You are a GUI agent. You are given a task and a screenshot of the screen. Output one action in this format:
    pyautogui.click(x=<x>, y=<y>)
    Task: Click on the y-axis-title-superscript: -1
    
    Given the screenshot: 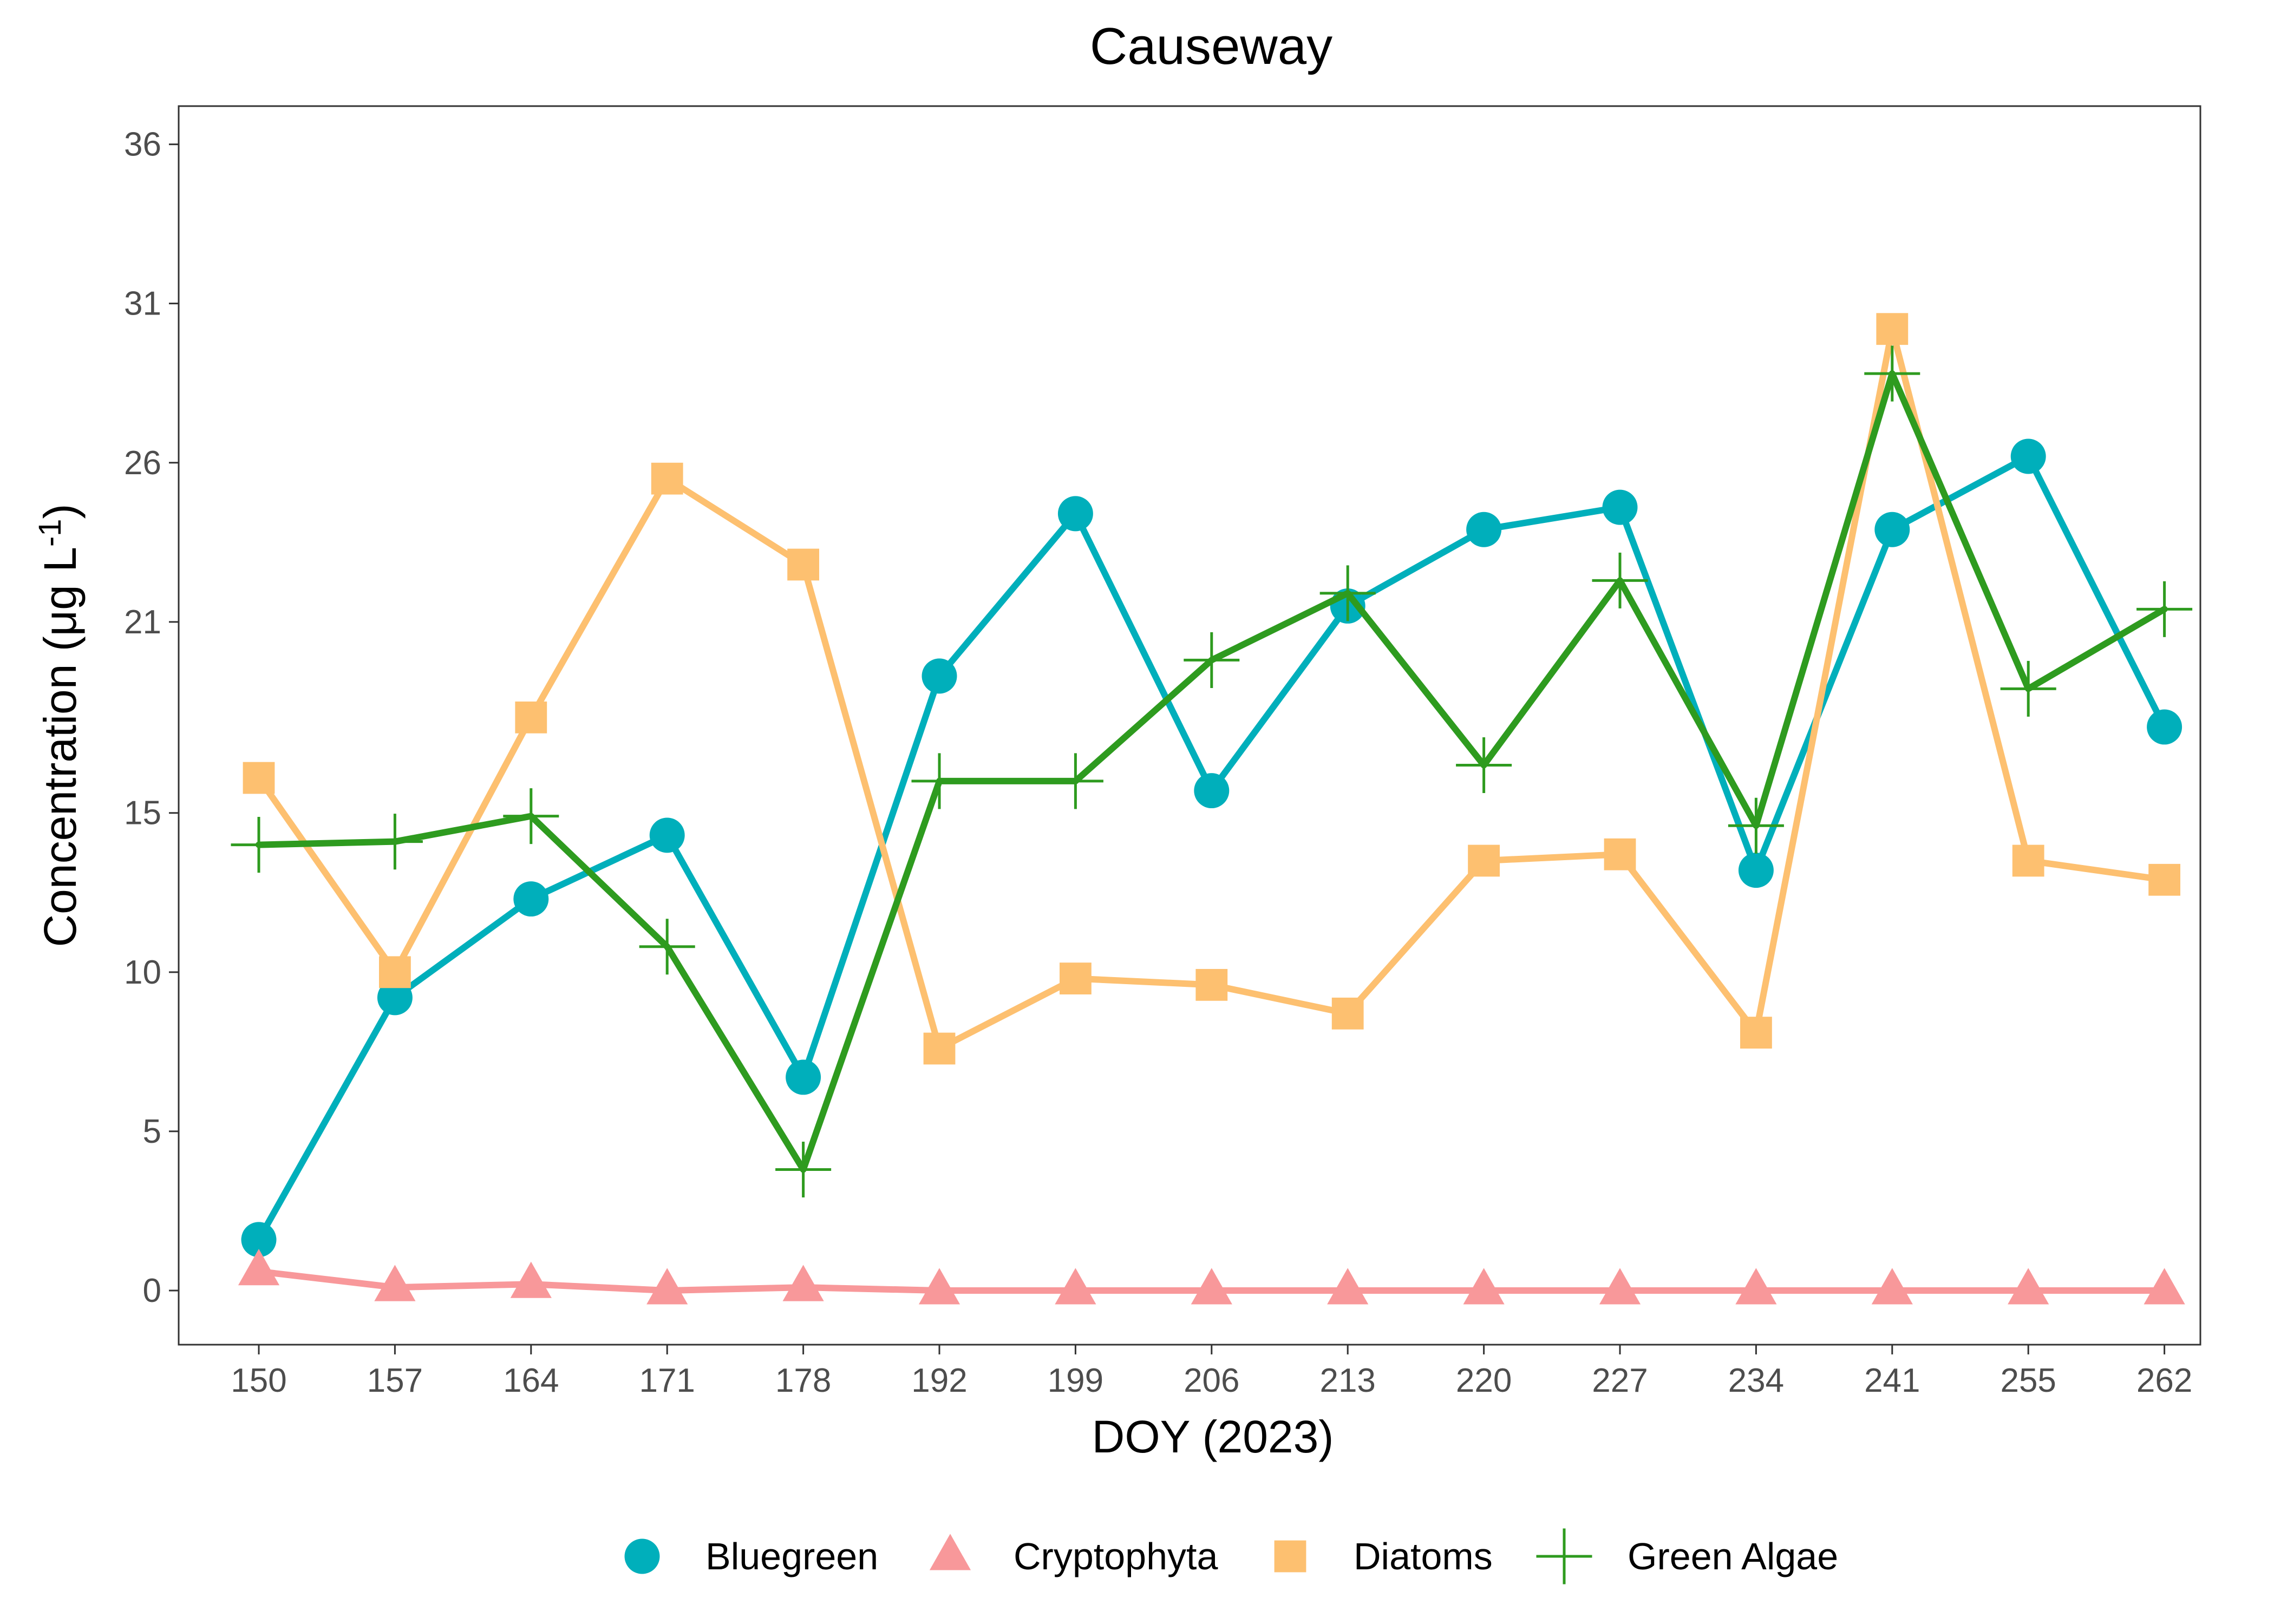 What is the action you would take?
    pyautogui.click(x=50, y=533)
    